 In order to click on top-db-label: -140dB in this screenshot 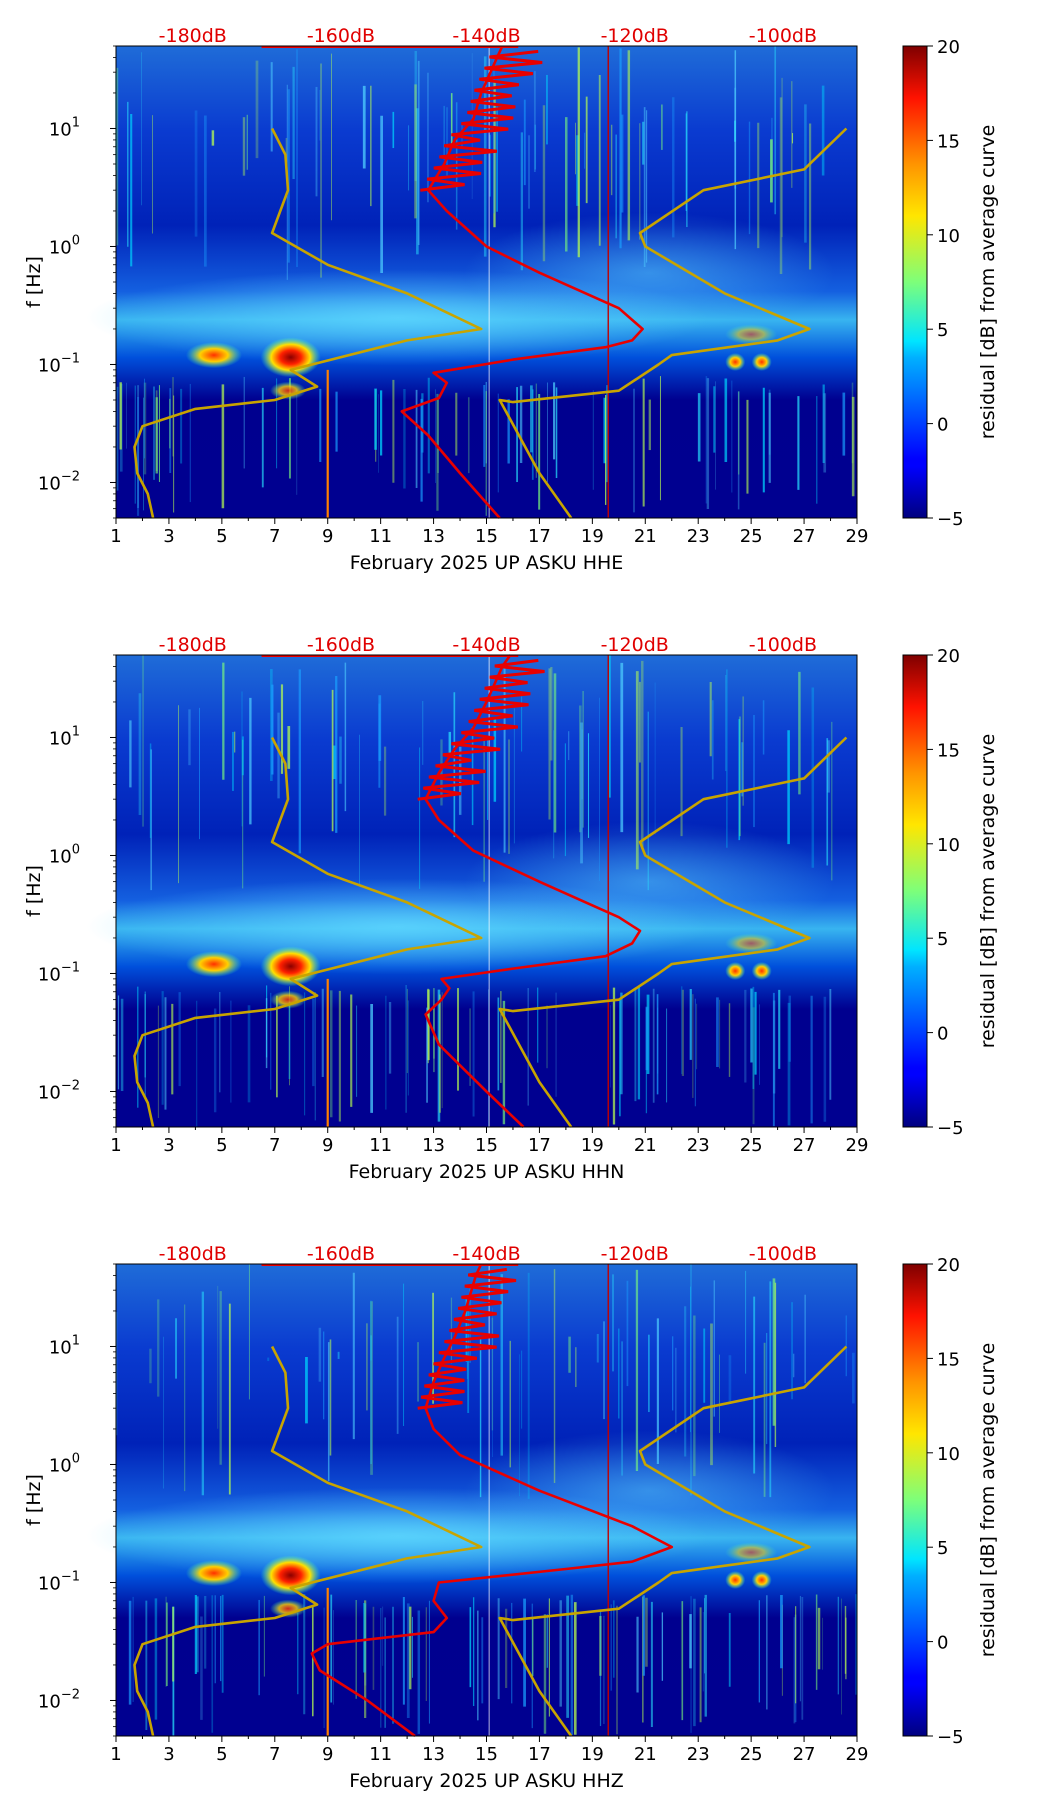, I will do `click(486, 36)`.